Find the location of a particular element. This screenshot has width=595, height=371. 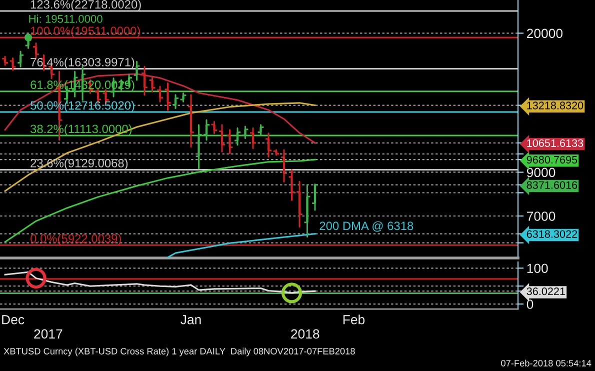

text: XBTUSD Curncy (XBT-USD Cross Rate) 1 year DAILY Daily 08NOV2017-07FEB2018 is located at coordinates (179, 352).